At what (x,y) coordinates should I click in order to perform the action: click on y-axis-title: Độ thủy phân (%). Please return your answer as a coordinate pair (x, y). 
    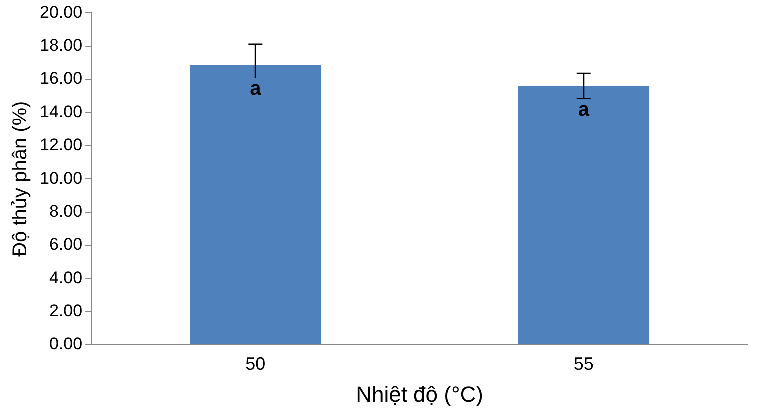
    Looking at the image, I should click on (21, 179).